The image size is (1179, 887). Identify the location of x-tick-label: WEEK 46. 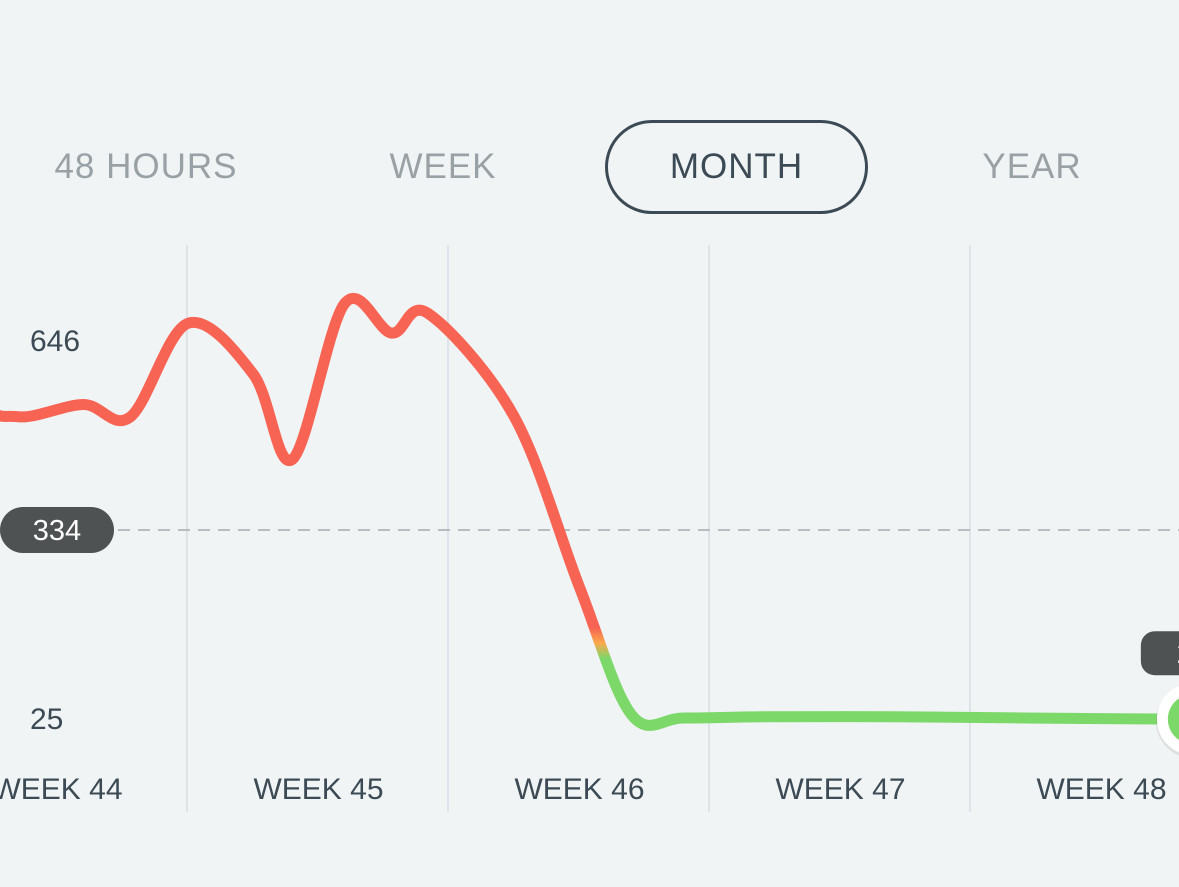
(579, 789).